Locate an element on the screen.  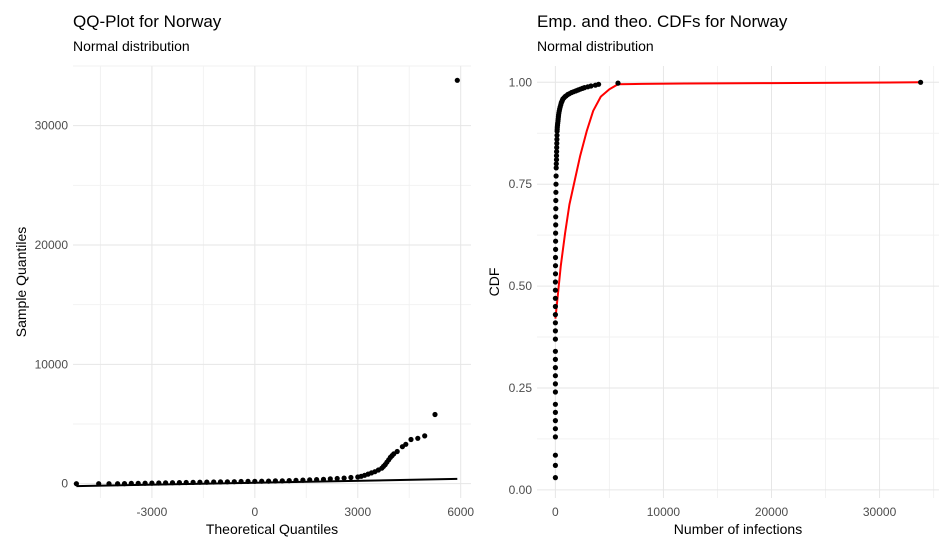
x-axis-title: Theoretical Quantiles is located at coordinates (272, 529).